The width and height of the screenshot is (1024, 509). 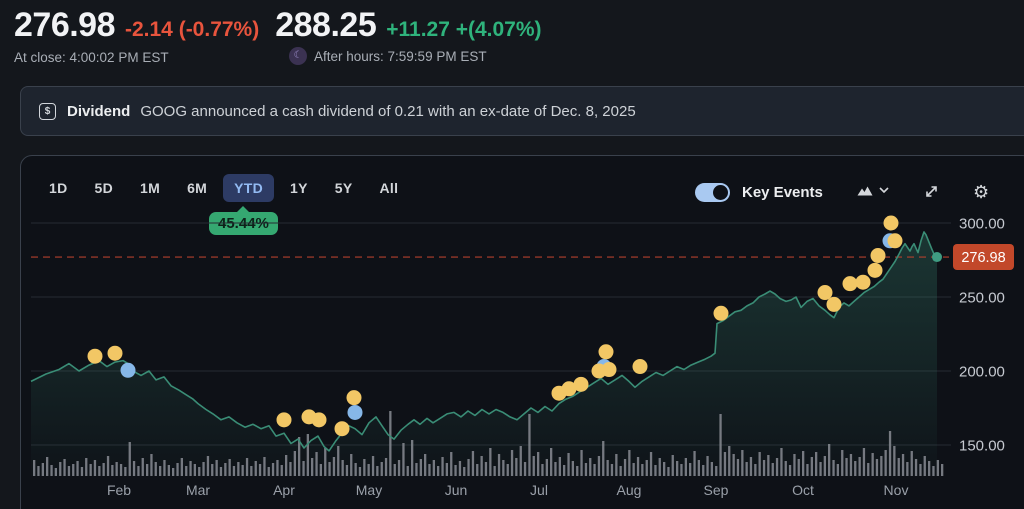 I want to click on range-tab-ytd: YTD, so click(x=249, y=188).